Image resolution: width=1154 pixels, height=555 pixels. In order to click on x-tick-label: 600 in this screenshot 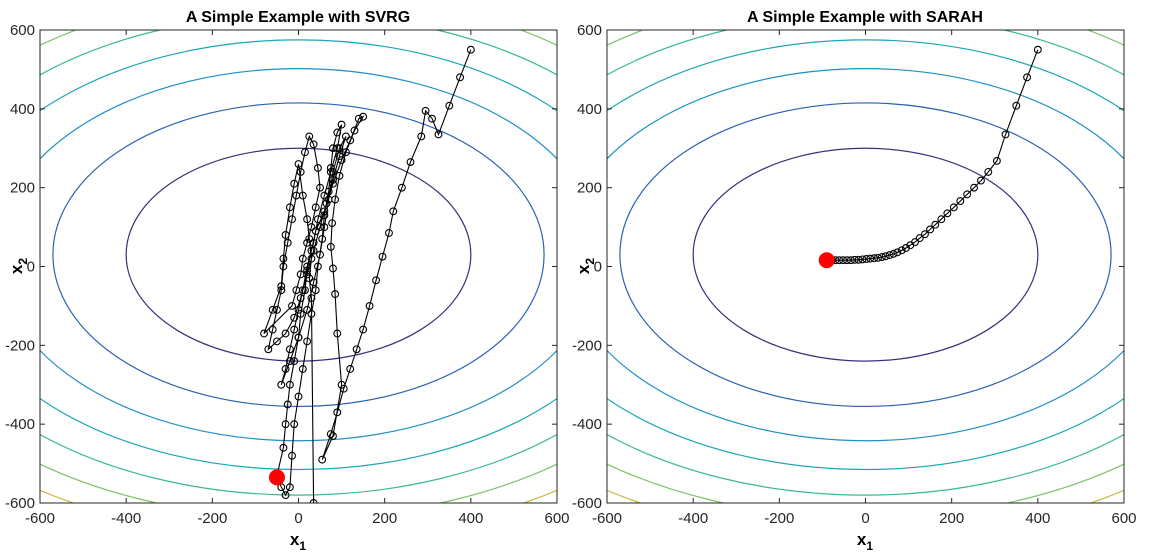, I will do `click(556, 518)`.